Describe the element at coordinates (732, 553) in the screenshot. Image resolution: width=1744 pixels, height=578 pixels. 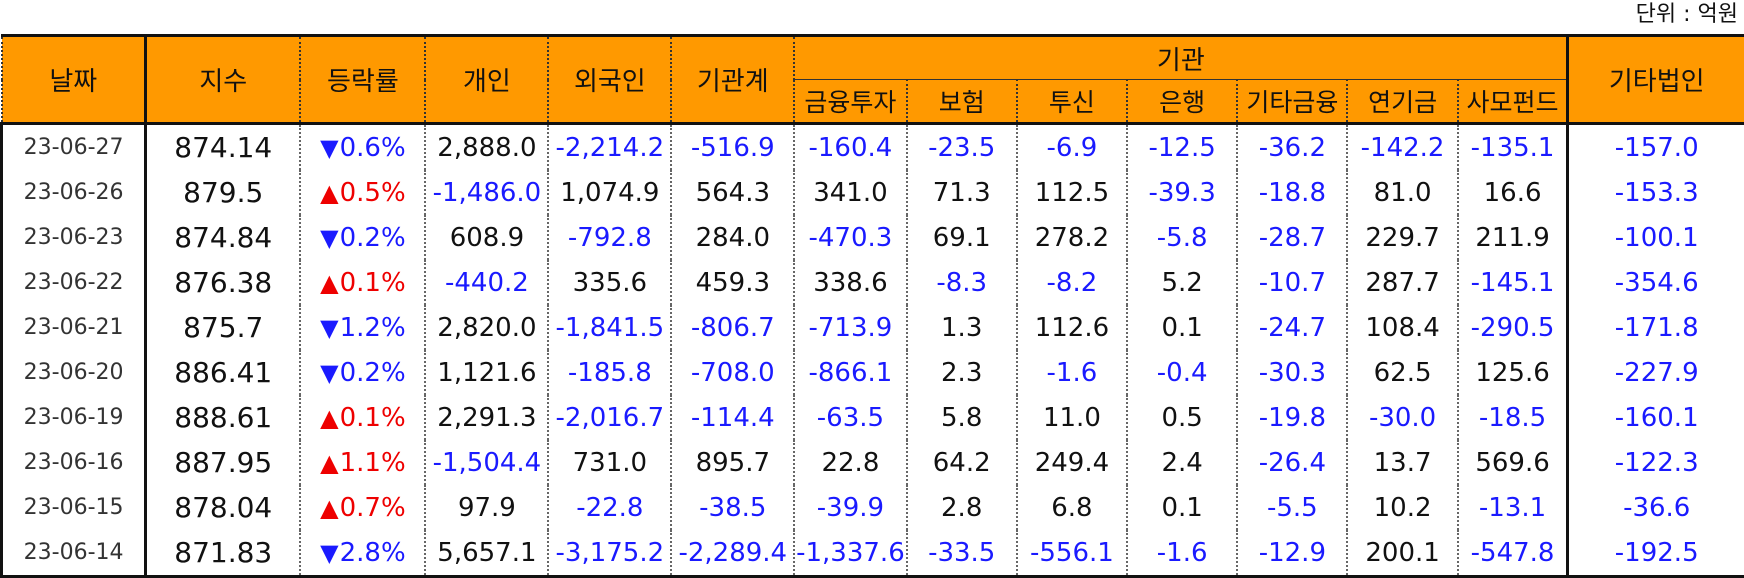
I see `cell-value: -2,289.4` at that location.